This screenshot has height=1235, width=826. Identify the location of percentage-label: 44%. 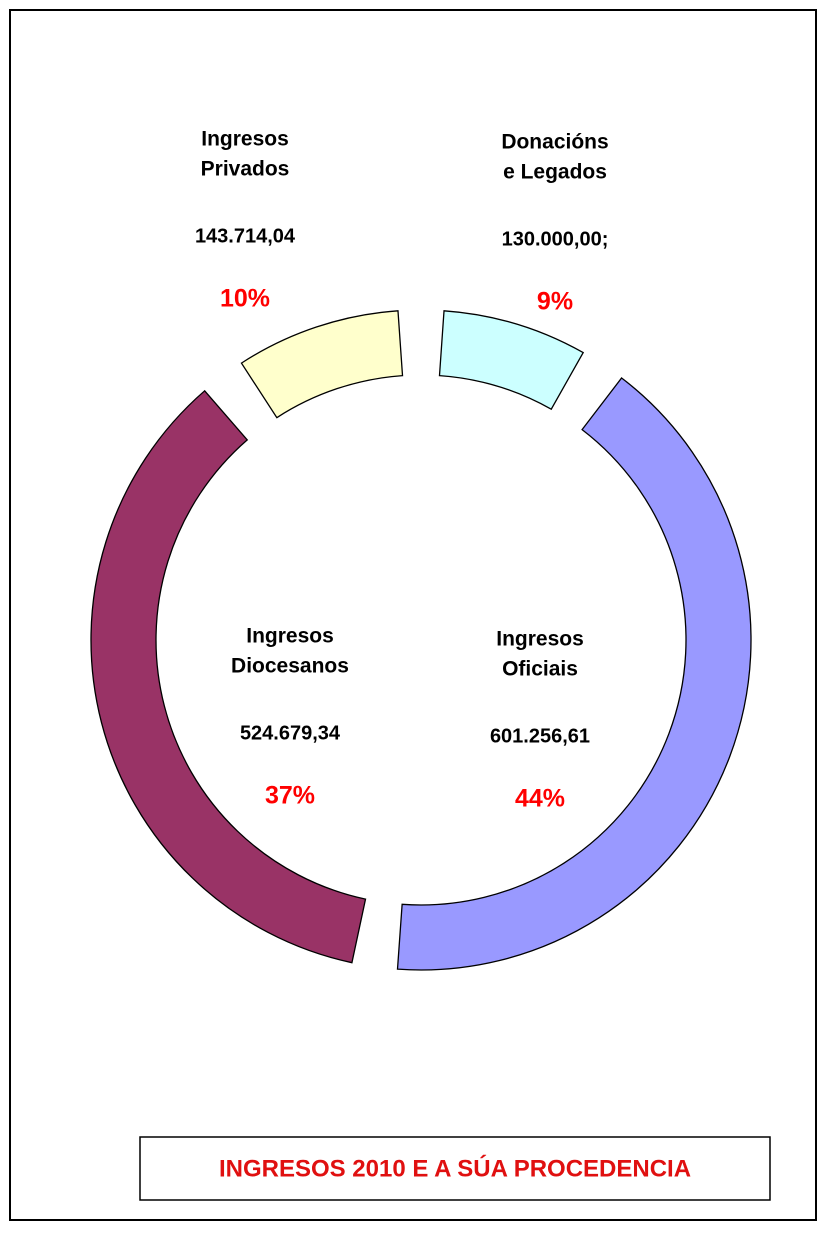
(540, 799).